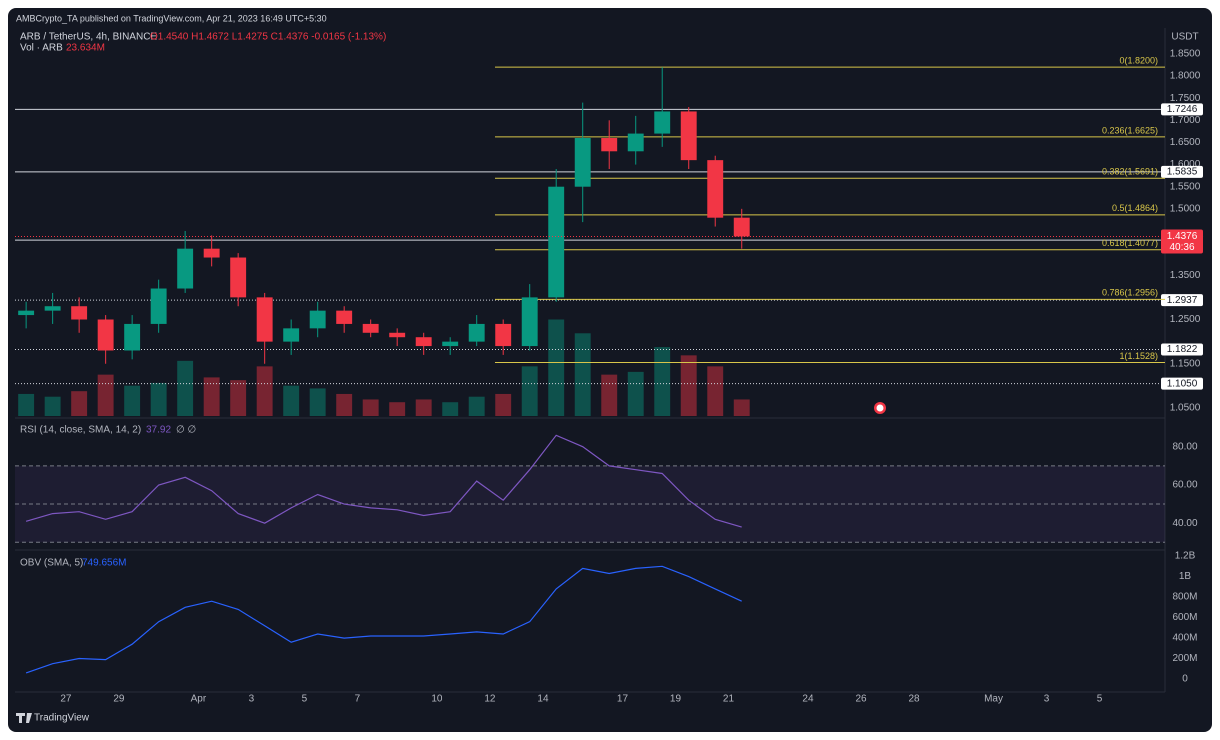  What do you see at coordinates (729, 699) in the screenshot?
I see `x-tick-label: 21` at bounding box center [729, 699].